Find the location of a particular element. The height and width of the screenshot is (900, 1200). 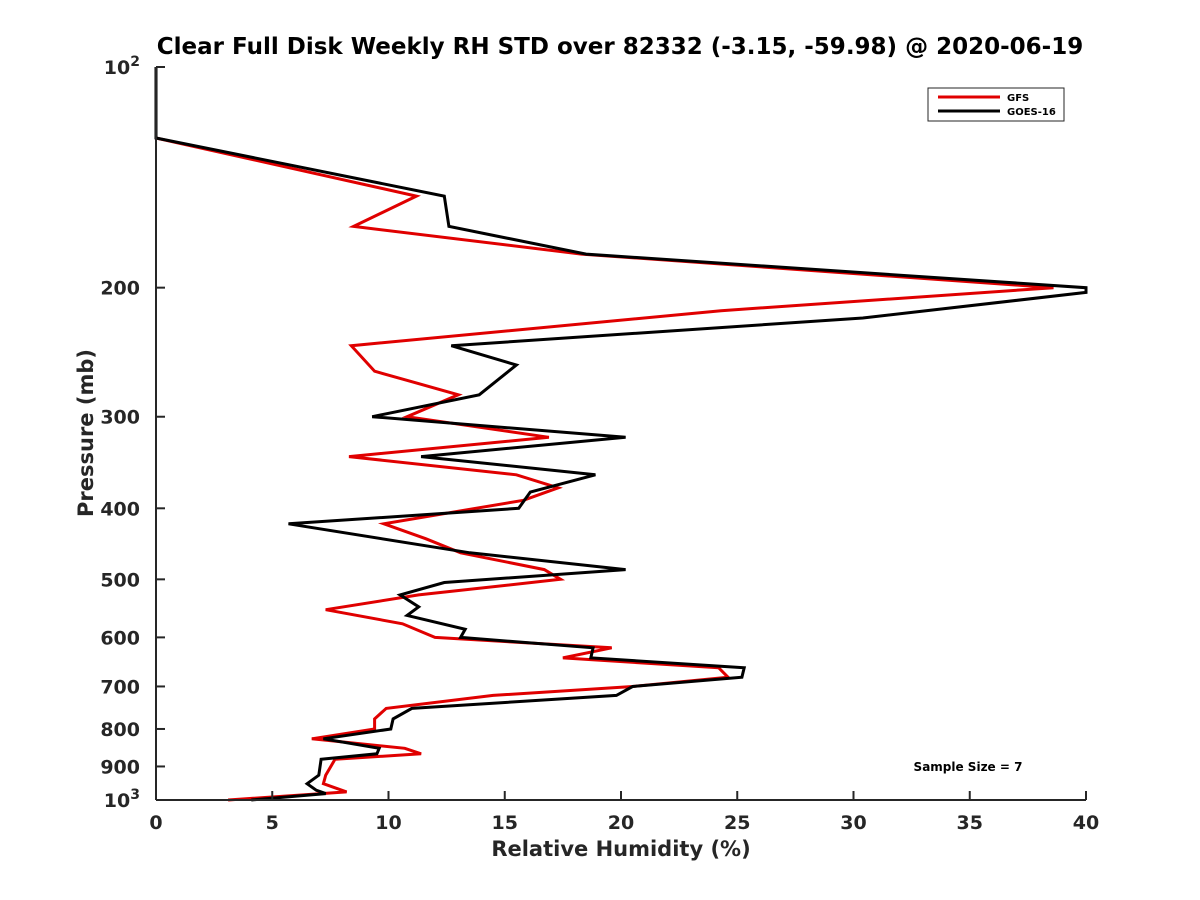

x-tick-label: 5 is located at coordinates (272, 823).